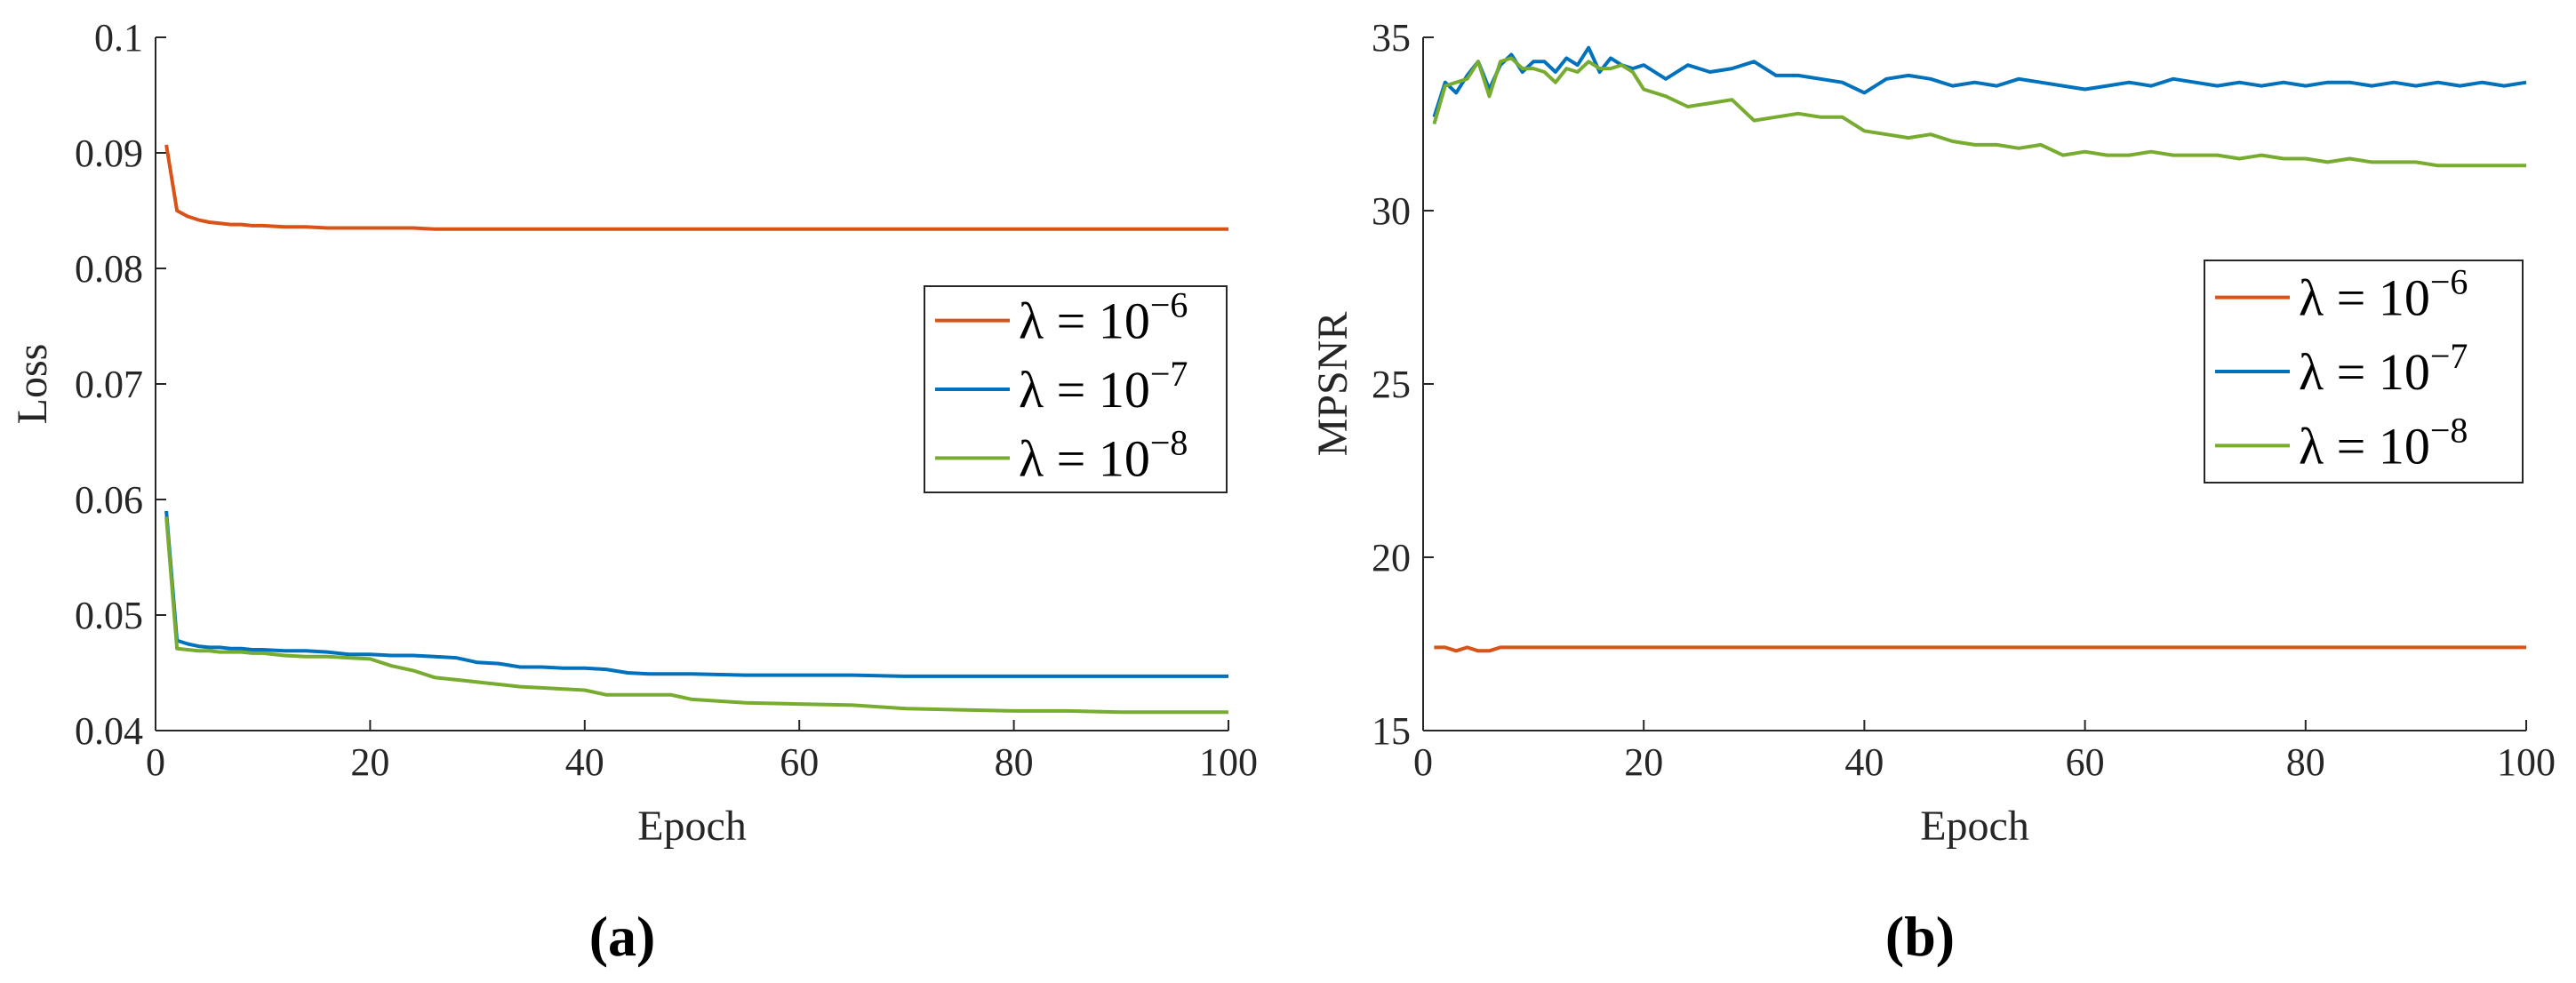 This screenshot has width=2576, height=983. What do you see at coordinates (1920, 936) in the screenshot?
I see `panel-label-b: (b)` at bounding box center [1920, 936].